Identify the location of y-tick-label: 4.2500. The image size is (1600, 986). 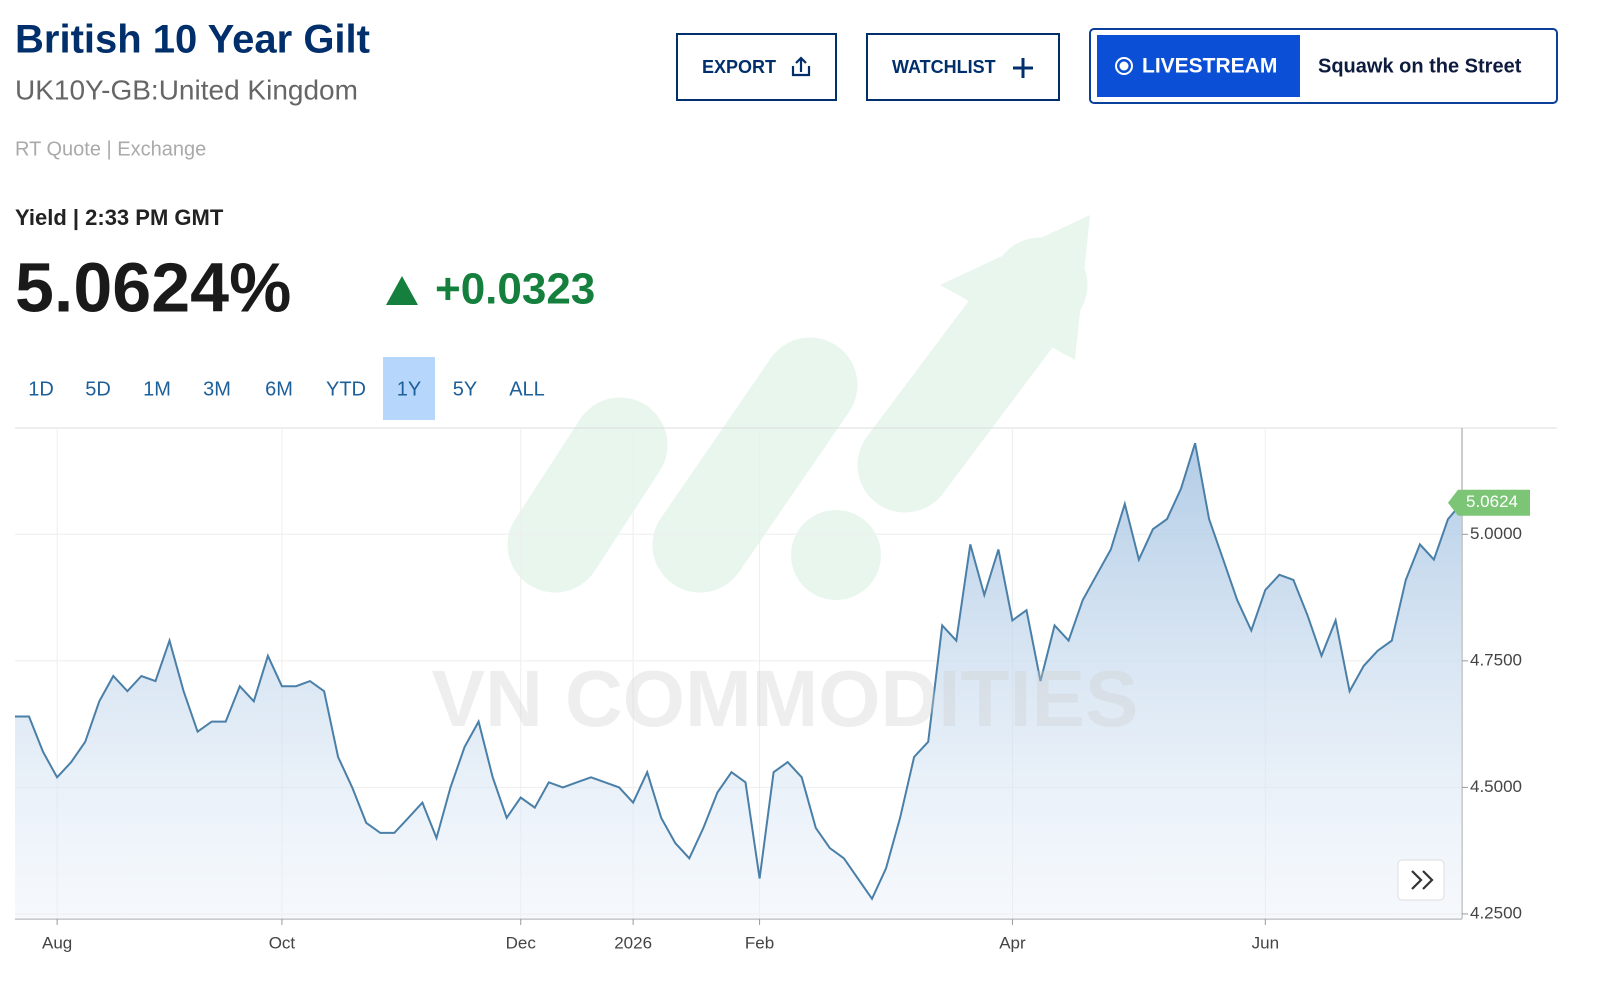
(1496, 912).